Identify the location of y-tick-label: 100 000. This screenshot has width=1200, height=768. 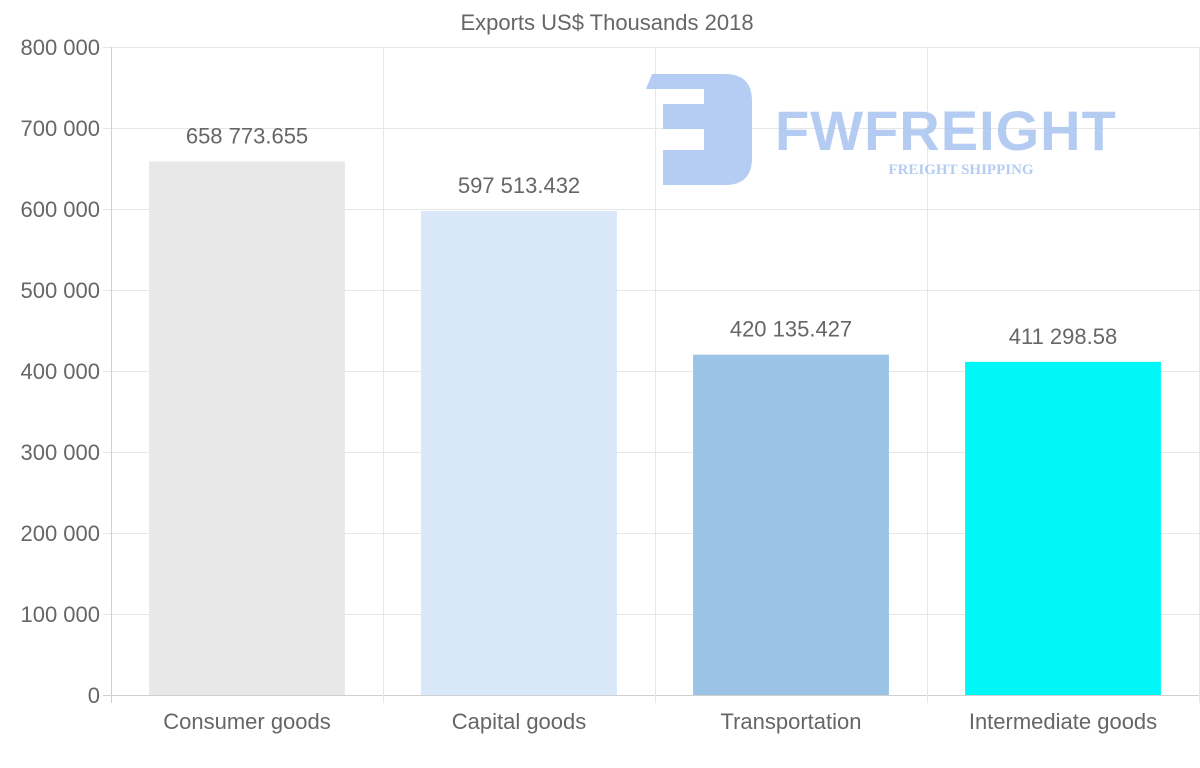
(60, 614).